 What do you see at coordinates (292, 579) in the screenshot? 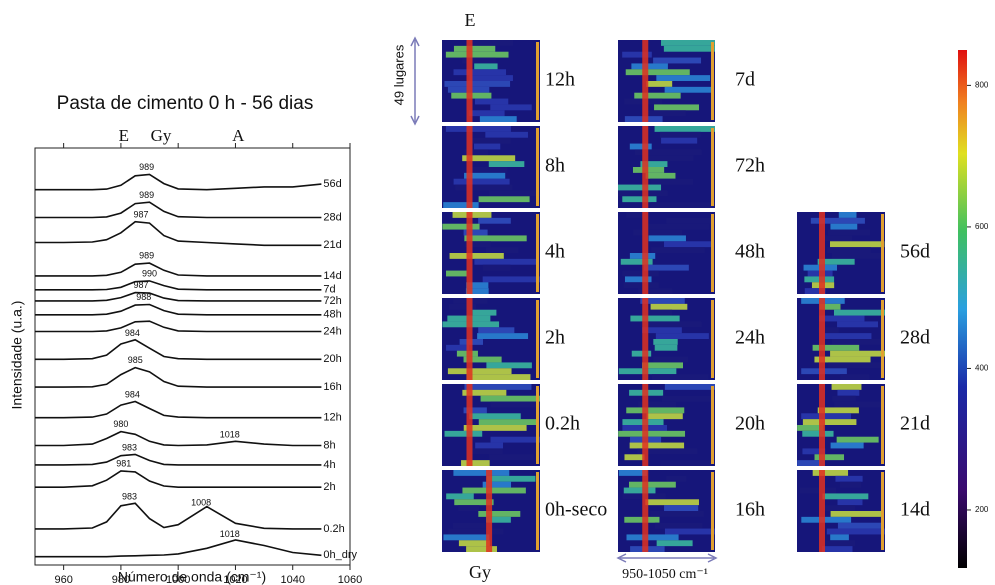
I see `x-tick-label: 1040` at bounding box center [292, 579].